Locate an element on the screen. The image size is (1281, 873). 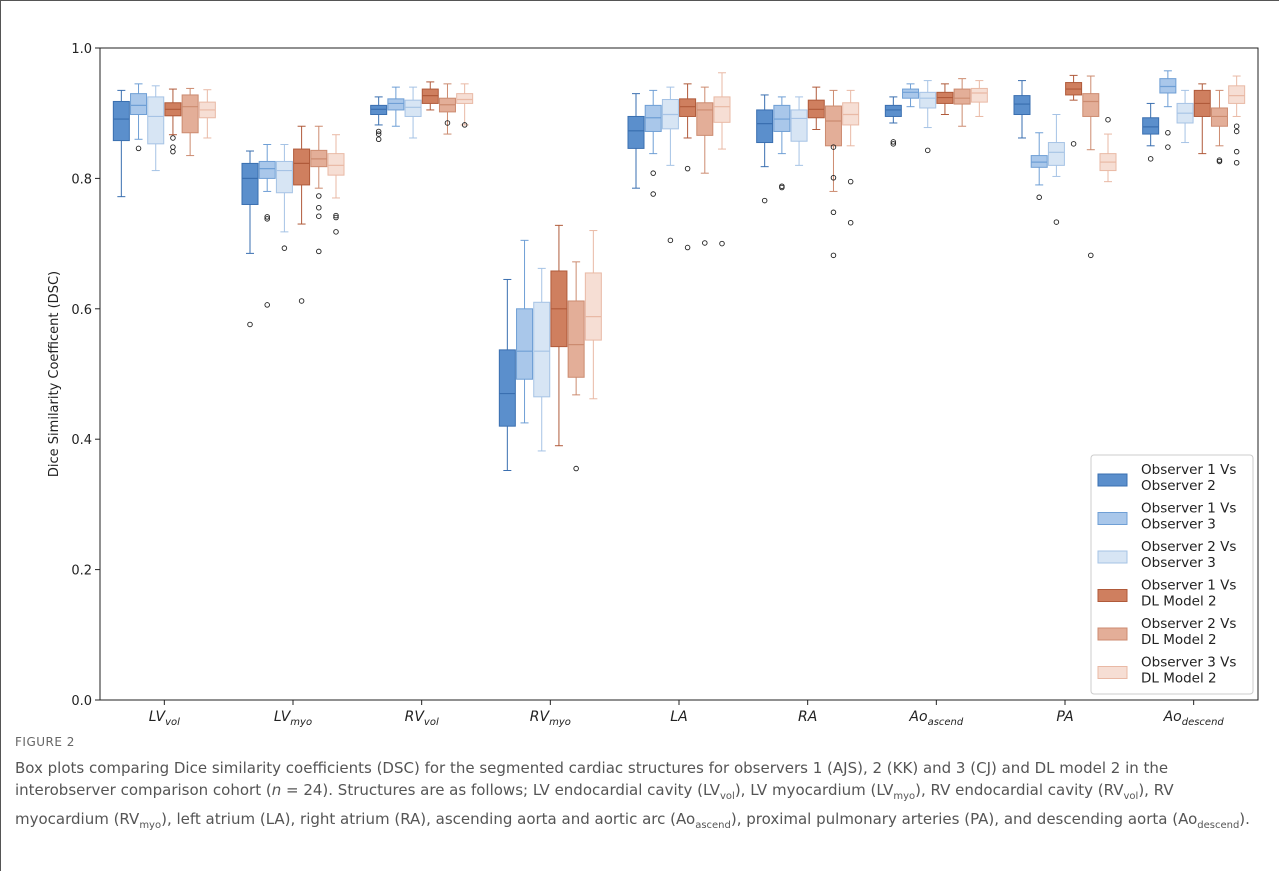
y-tick-label: 1.0 is located at coordinates (81, 49).